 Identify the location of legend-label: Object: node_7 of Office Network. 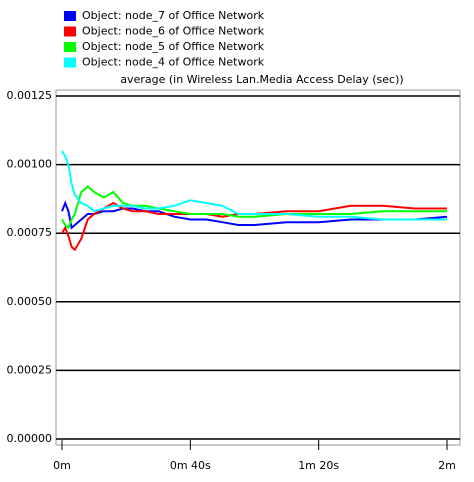
(173, 15).